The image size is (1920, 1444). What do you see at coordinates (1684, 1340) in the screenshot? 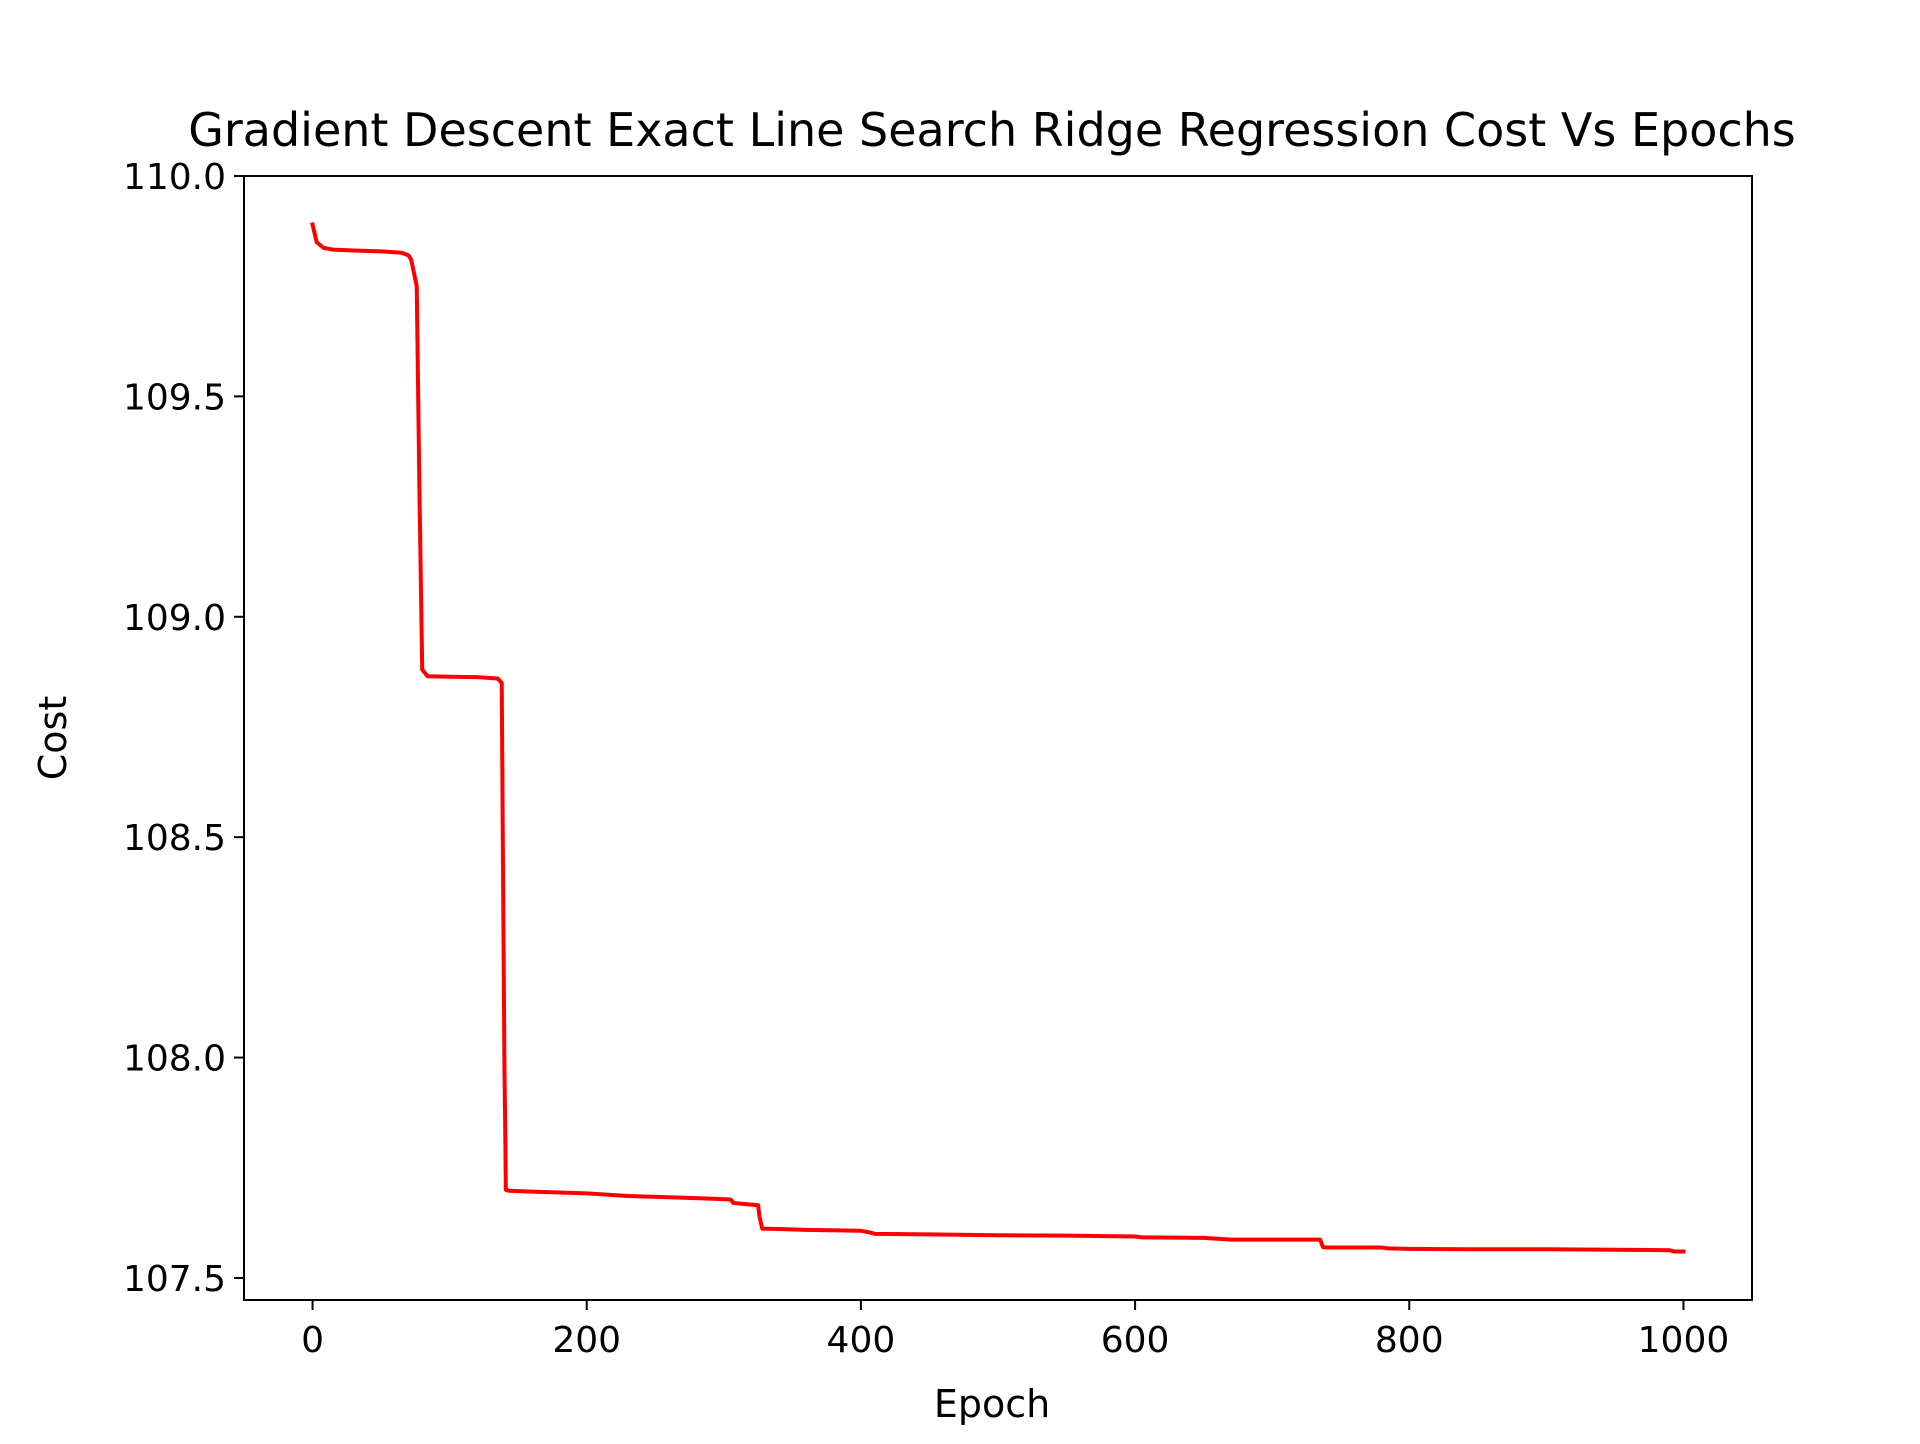
I see `x-tick-label: 1000` at bounding box center [1684, 1340].